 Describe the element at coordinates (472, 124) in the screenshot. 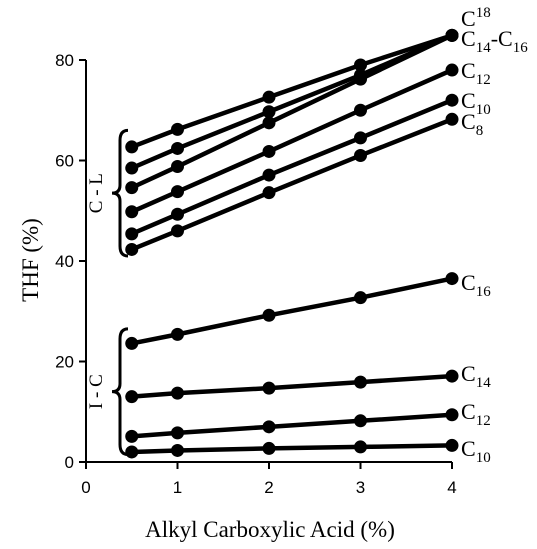

I see `series-annotation-c8: C8` at that location.